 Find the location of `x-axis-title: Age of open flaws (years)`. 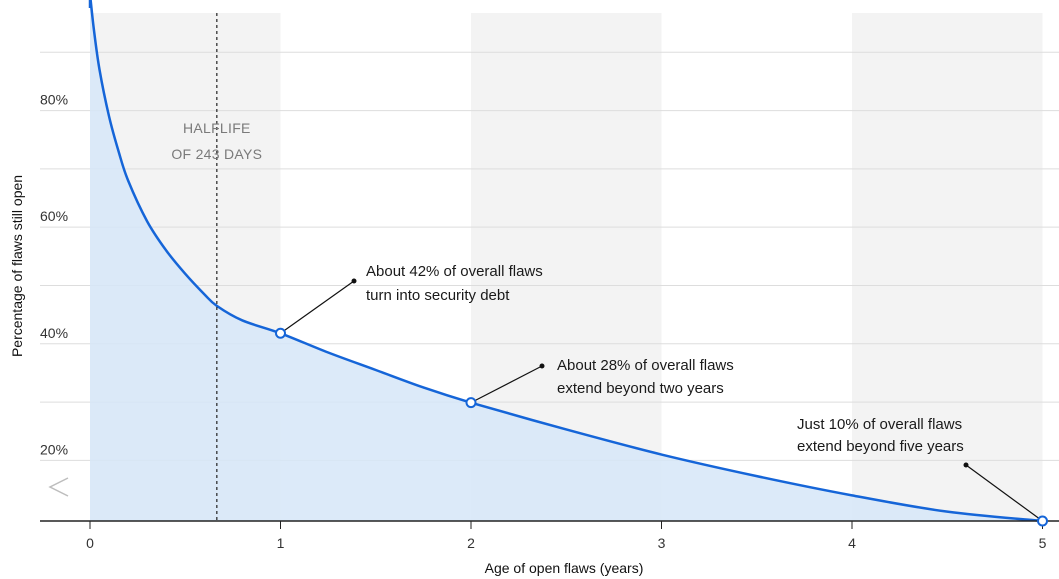

x-axis-title: Age of open flaws (years) is located at coordinates (564, 568).